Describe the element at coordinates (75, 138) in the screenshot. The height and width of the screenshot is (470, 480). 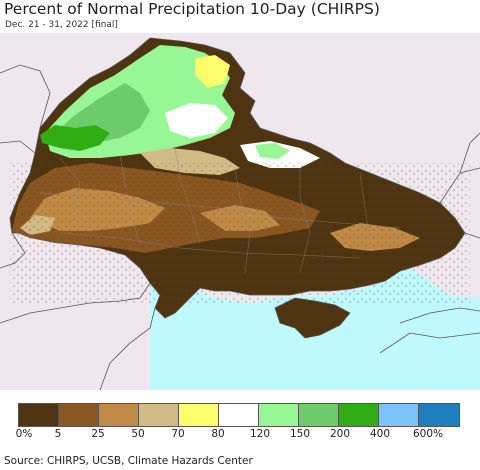
I see `dark-green-northwest` at that location.